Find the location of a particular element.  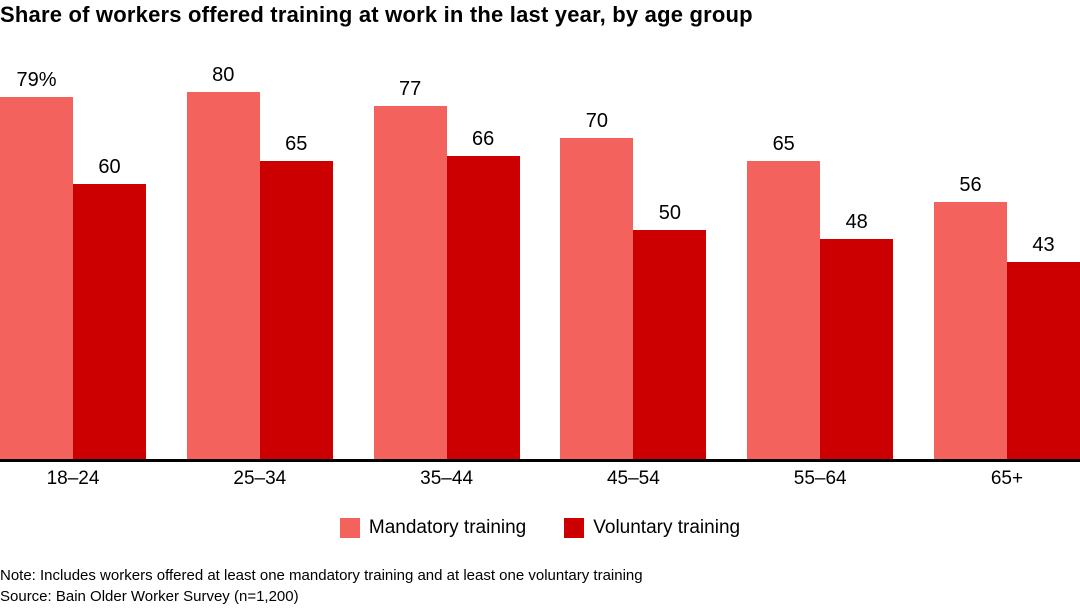

bar-wrap: 77 is located at coordinates (410, 268).